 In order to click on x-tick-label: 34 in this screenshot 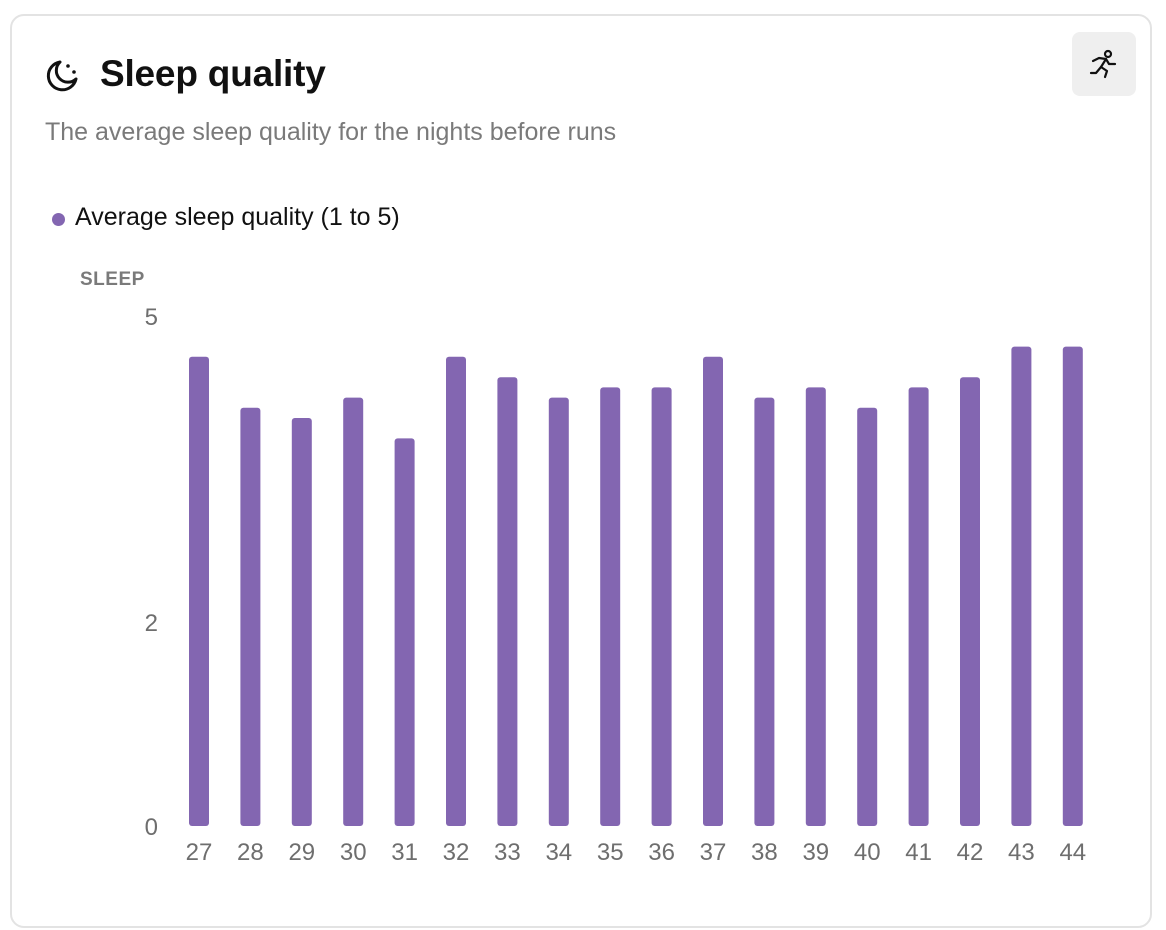, I will do `click(558, 852)`.